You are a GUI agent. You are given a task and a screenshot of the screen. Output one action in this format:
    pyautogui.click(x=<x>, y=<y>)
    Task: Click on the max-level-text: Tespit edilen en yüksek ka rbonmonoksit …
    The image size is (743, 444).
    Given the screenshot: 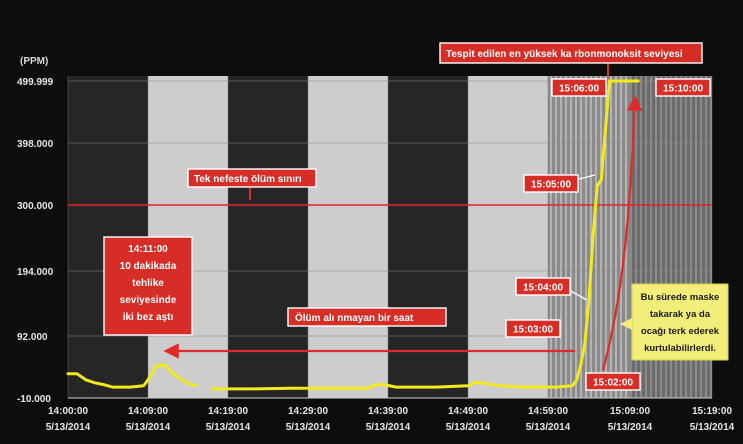 What is the action you would take?
    pyautogui.click(x=564, y=54)
    